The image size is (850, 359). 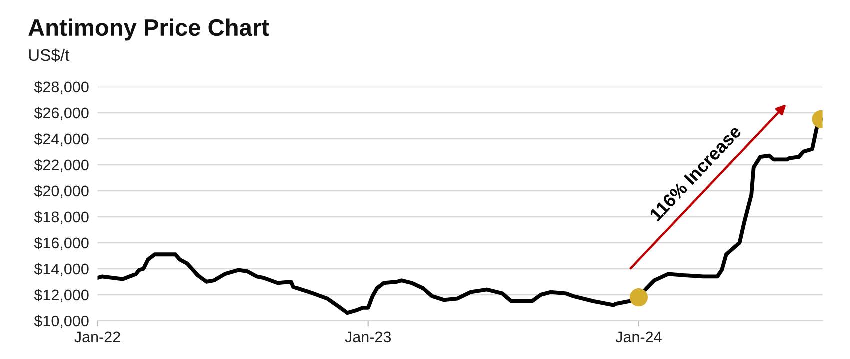 I want to click on y-tick-label: $20,000, so click(x=61, y=191).